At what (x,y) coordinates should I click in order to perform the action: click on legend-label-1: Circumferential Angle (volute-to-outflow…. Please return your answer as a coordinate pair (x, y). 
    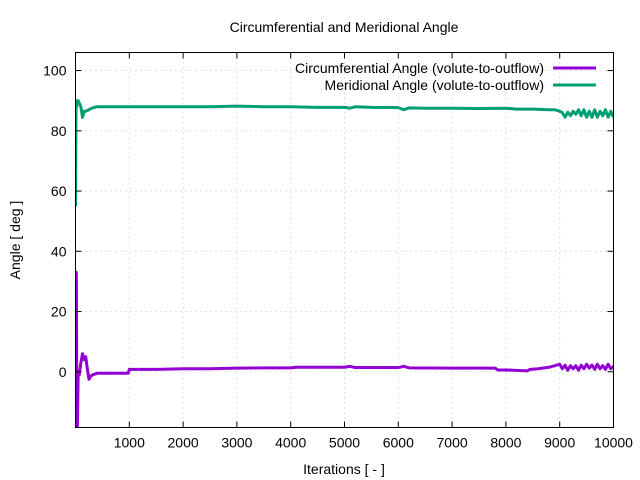
    Looking at the image, I should click on (419, 68).